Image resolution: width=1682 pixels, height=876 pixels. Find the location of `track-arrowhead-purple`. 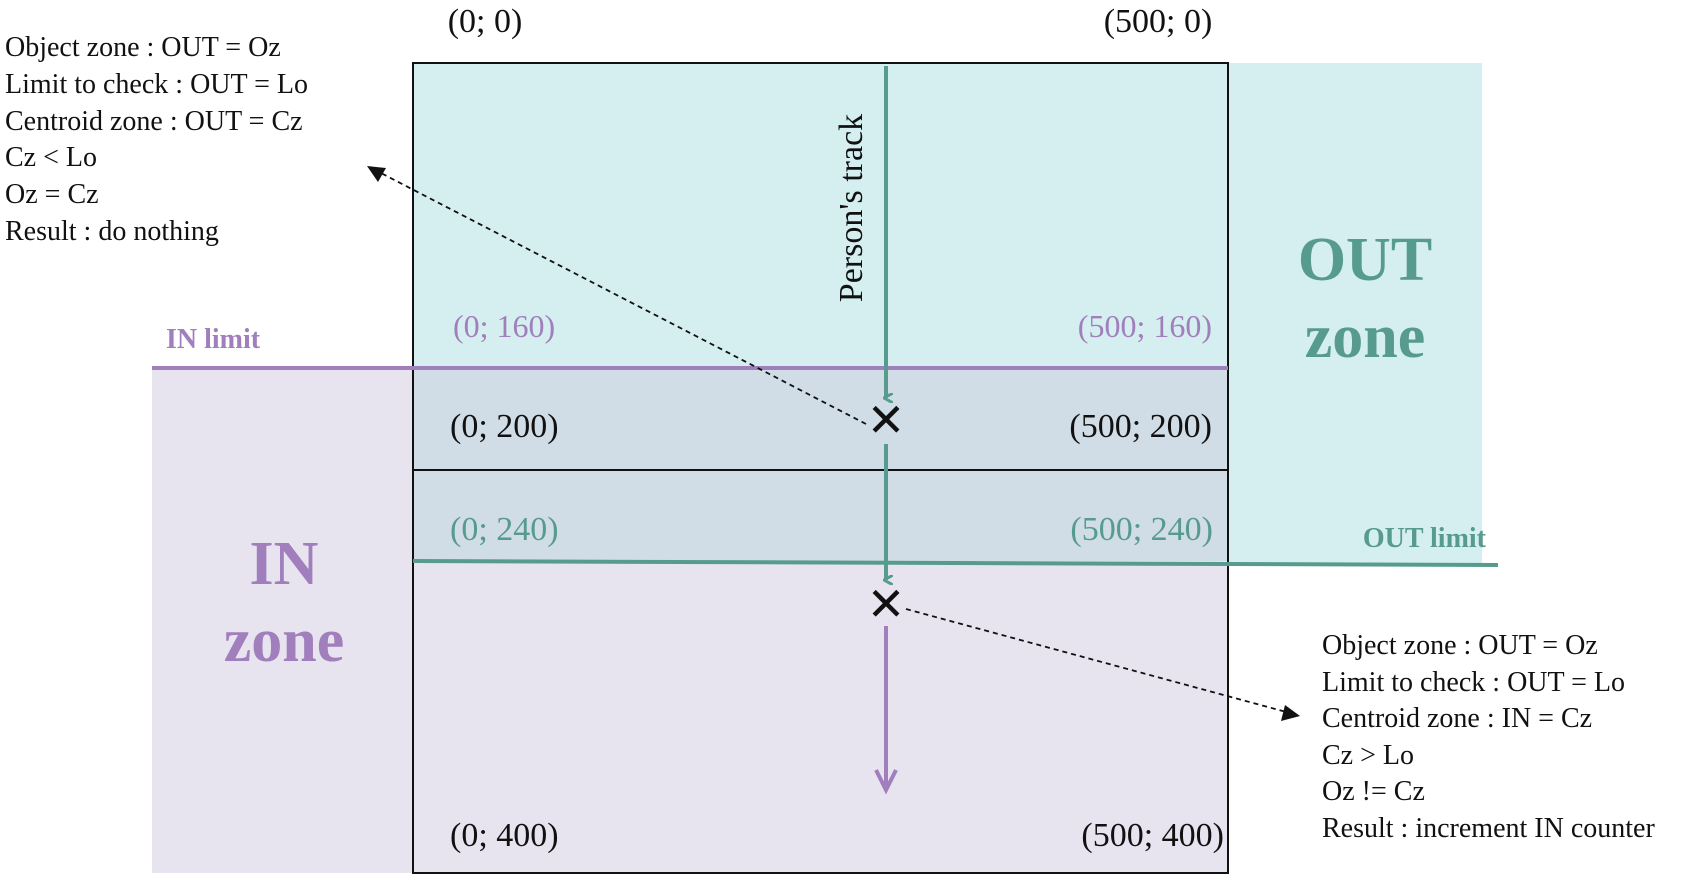

track-arrowhead-purple is located at coordinates (886, 782).